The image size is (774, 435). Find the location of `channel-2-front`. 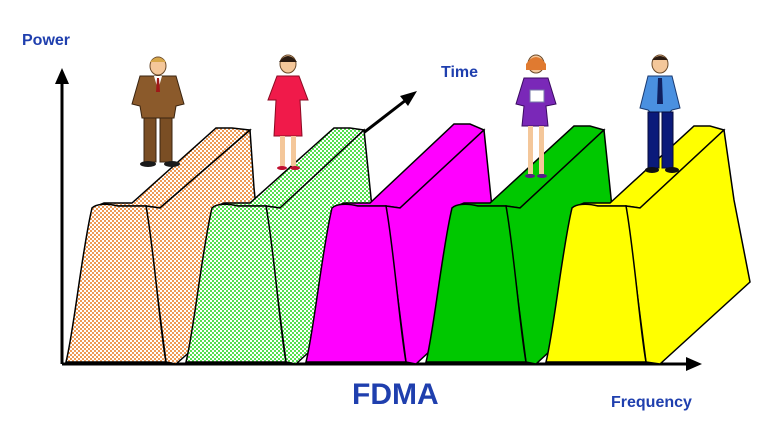

channel-2-front is located at coordinates (236, 283).